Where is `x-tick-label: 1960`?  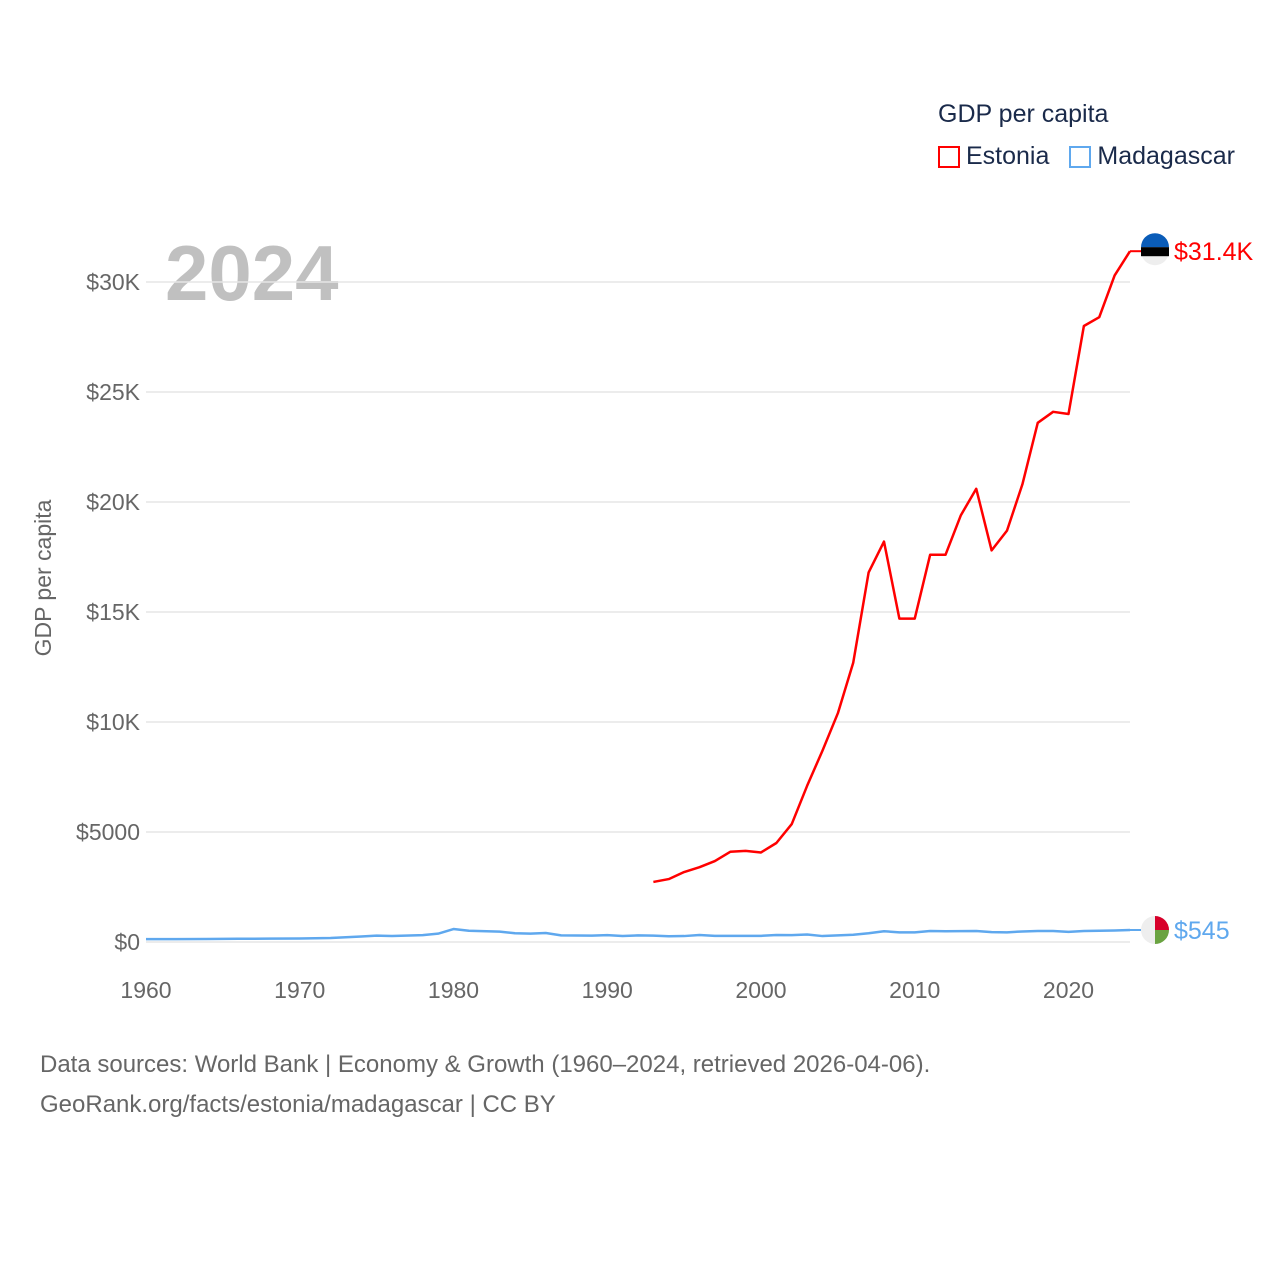 x-tick-label: 1960 is located at coordinates (145, 990).